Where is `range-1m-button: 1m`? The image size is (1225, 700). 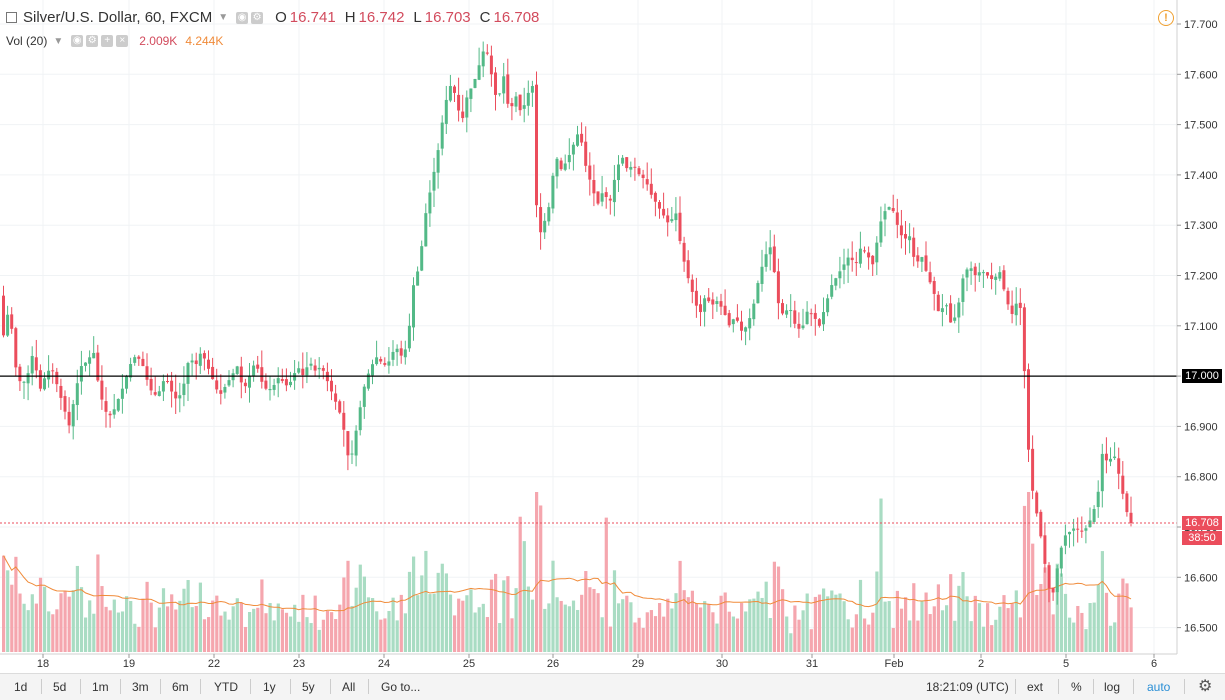
range-1m-button: 1m is located at coordinates (100, 687).